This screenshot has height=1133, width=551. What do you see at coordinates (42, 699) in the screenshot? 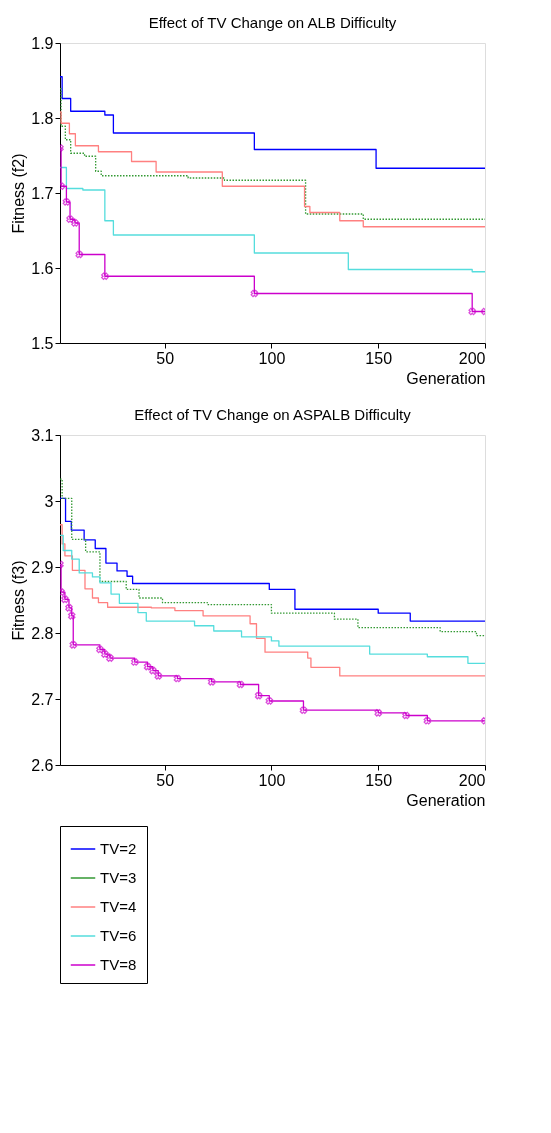
I see `y-tick-label: 2.7` at bounding box center [42, 699].